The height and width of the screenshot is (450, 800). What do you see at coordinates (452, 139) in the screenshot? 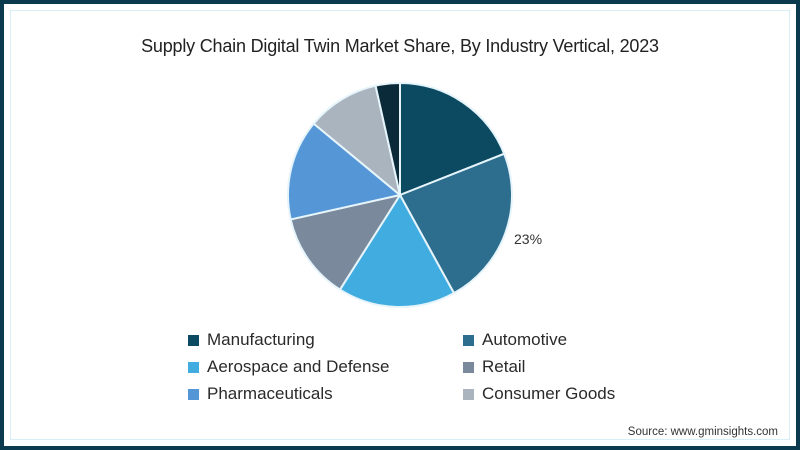
I see `pie-slice-manufacturing` at bounding box center [452, 139].